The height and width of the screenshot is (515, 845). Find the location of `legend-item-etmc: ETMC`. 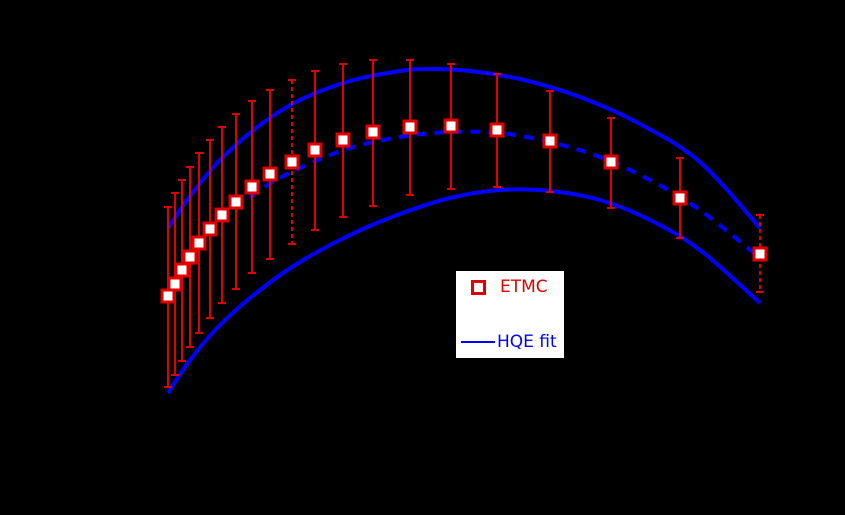

legend-item-etmc: ETMC is located at coordinates (509, 287).